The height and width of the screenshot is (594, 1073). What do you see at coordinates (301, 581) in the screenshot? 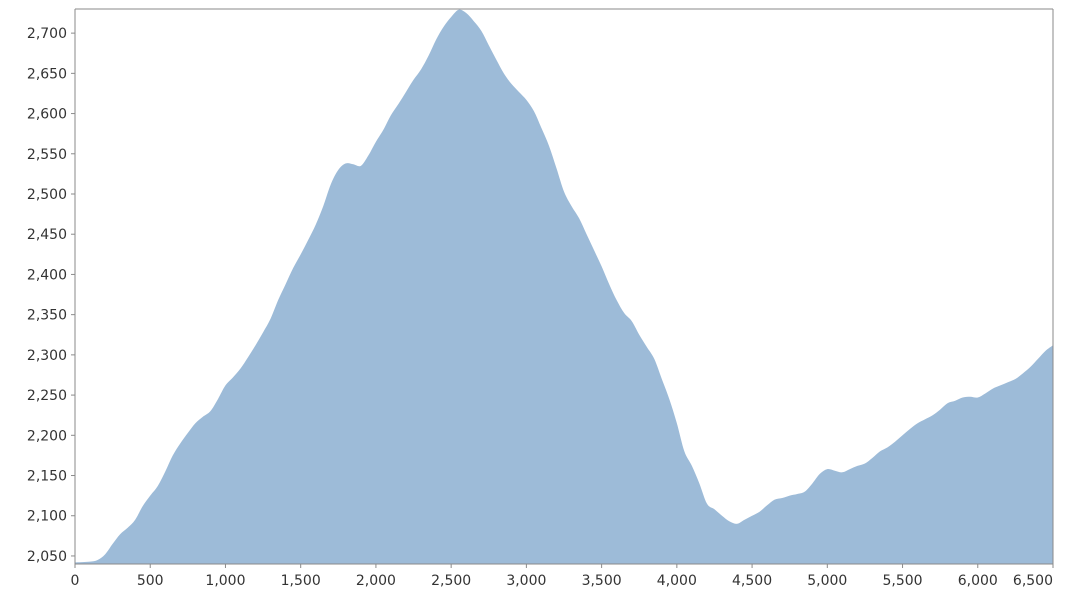
I see `x-tick-label: 1,500` at bounding box center [301, 581].